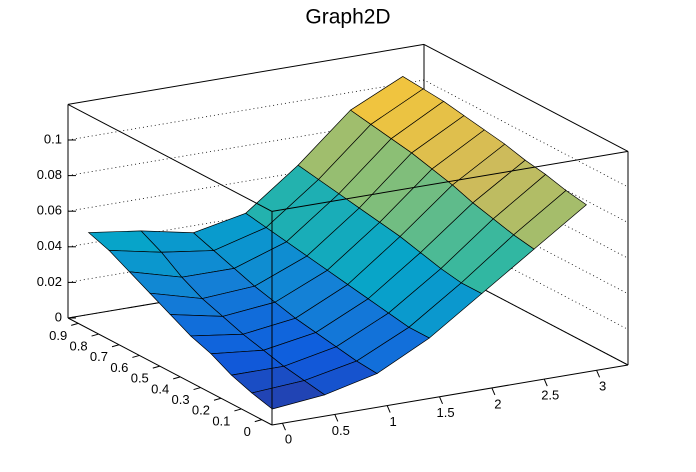 The image size is (696, 472). Describe the element at coordinates (79, 345) in the screenshot. I see `y-tick-label: 0.8` at that location.